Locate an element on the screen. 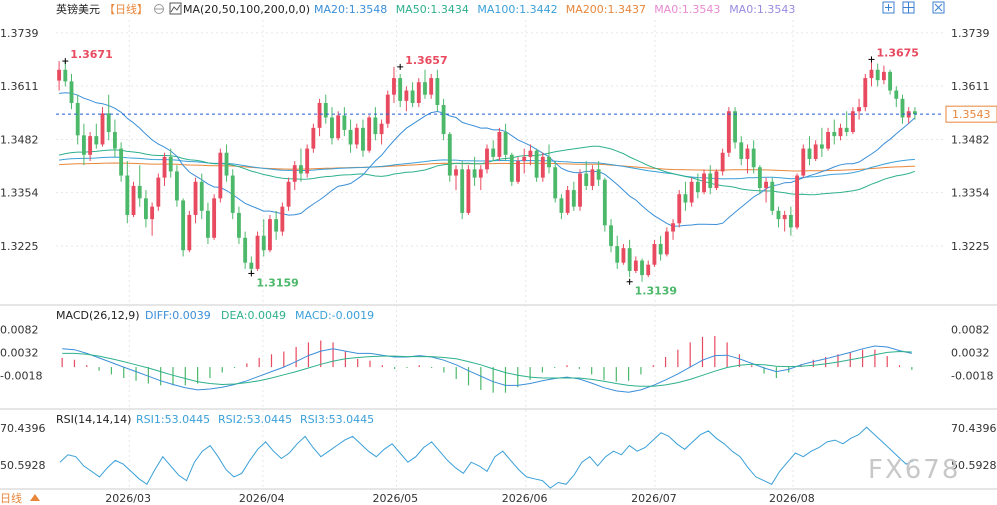  macd-title: MACD(26,12,9) is located at coordinates (98, 315).